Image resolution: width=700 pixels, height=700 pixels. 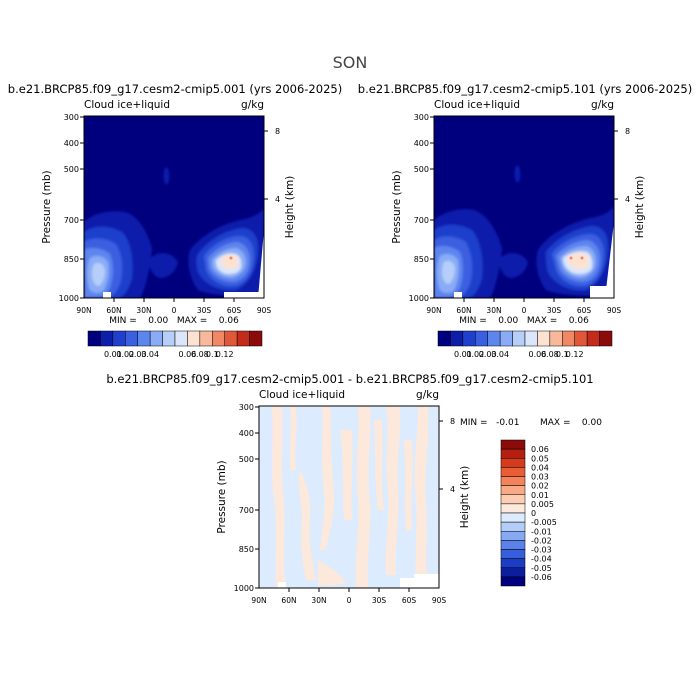 What do you see at coordinates (627, 199) in the screenshot?
I see `panel-b-height-tick: 4` at bounding box center [627, 199].